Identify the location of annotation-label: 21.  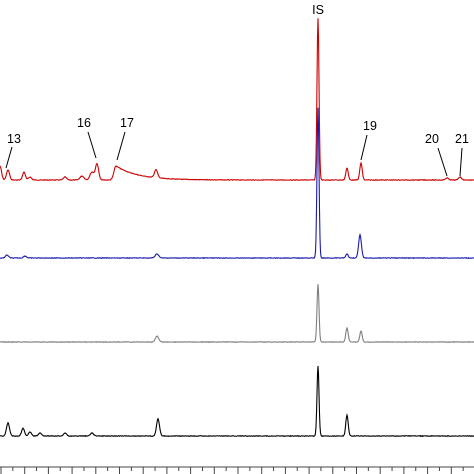
(462, 139).